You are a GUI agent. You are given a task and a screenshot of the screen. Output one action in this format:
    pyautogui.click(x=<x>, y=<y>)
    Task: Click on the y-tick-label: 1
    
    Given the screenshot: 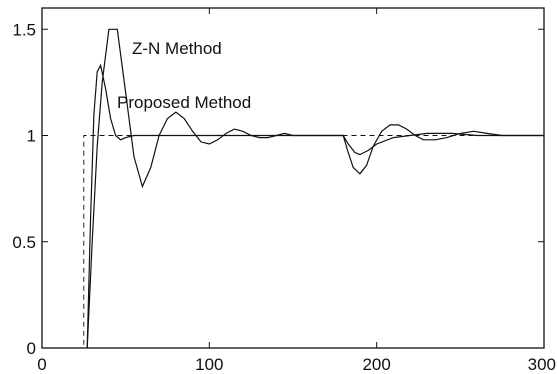 What is the action you would take?
    pyautogui.click(x=31, y=136)
    